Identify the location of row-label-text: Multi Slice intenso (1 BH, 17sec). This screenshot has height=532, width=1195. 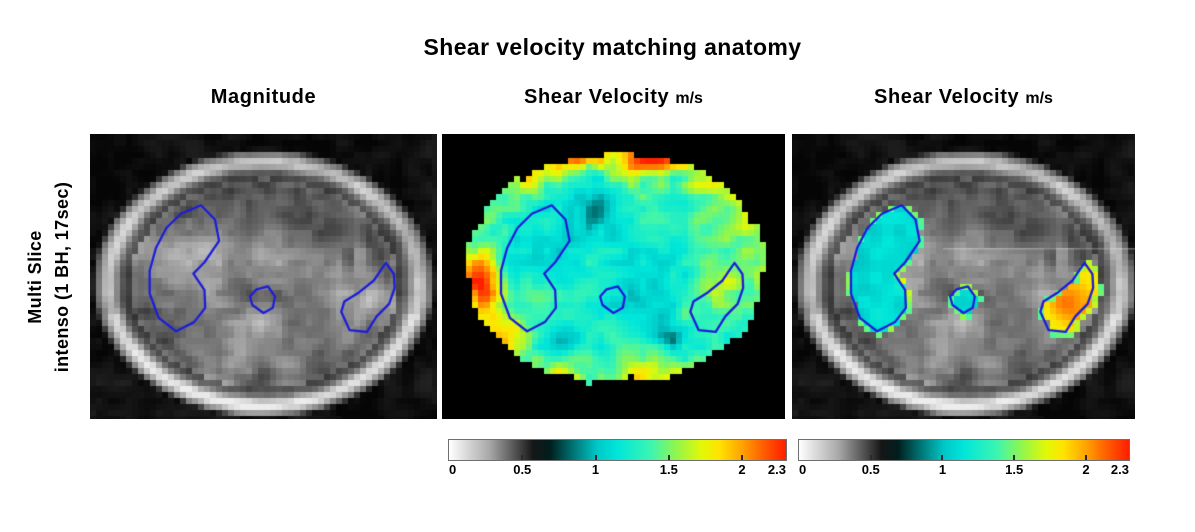
(49, 276).